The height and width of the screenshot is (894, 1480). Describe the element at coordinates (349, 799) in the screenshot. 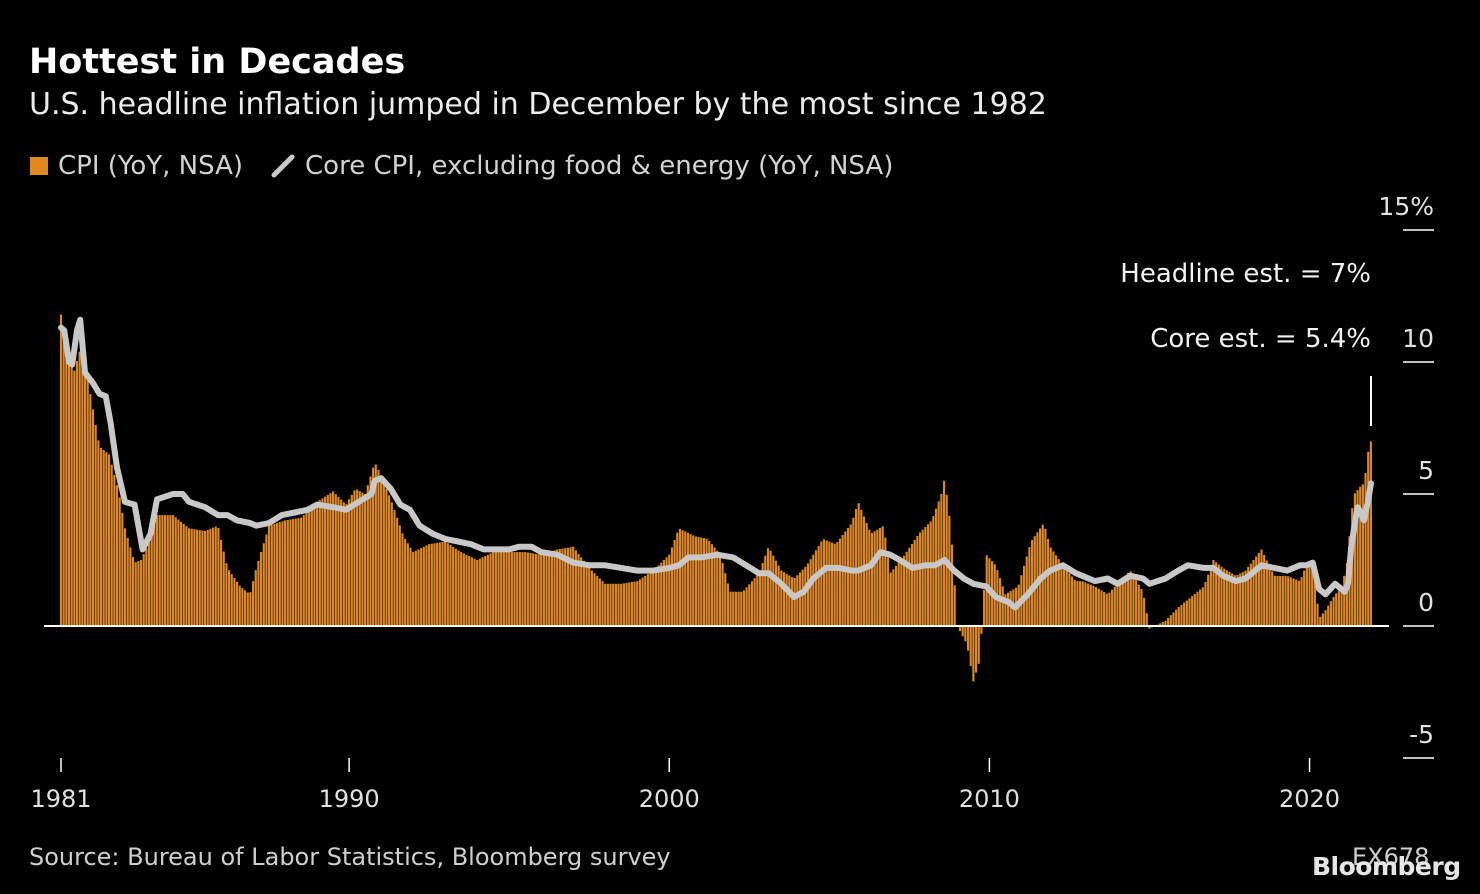

I see `x-tick-label: 1990` at that location.